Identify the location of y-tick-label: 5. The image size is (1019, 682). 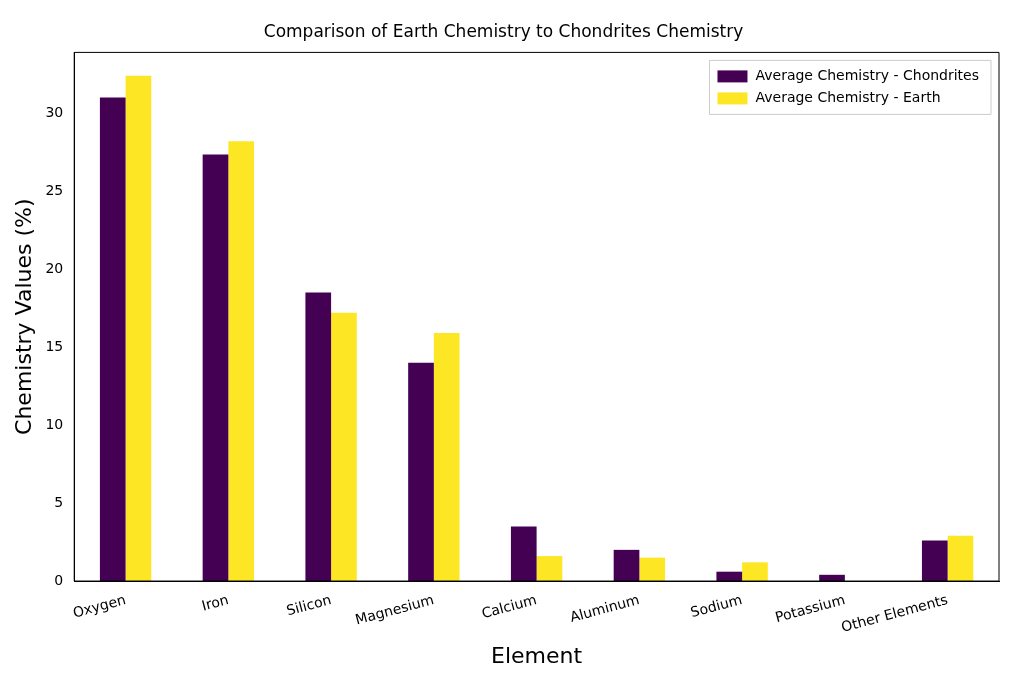
(59, 501).